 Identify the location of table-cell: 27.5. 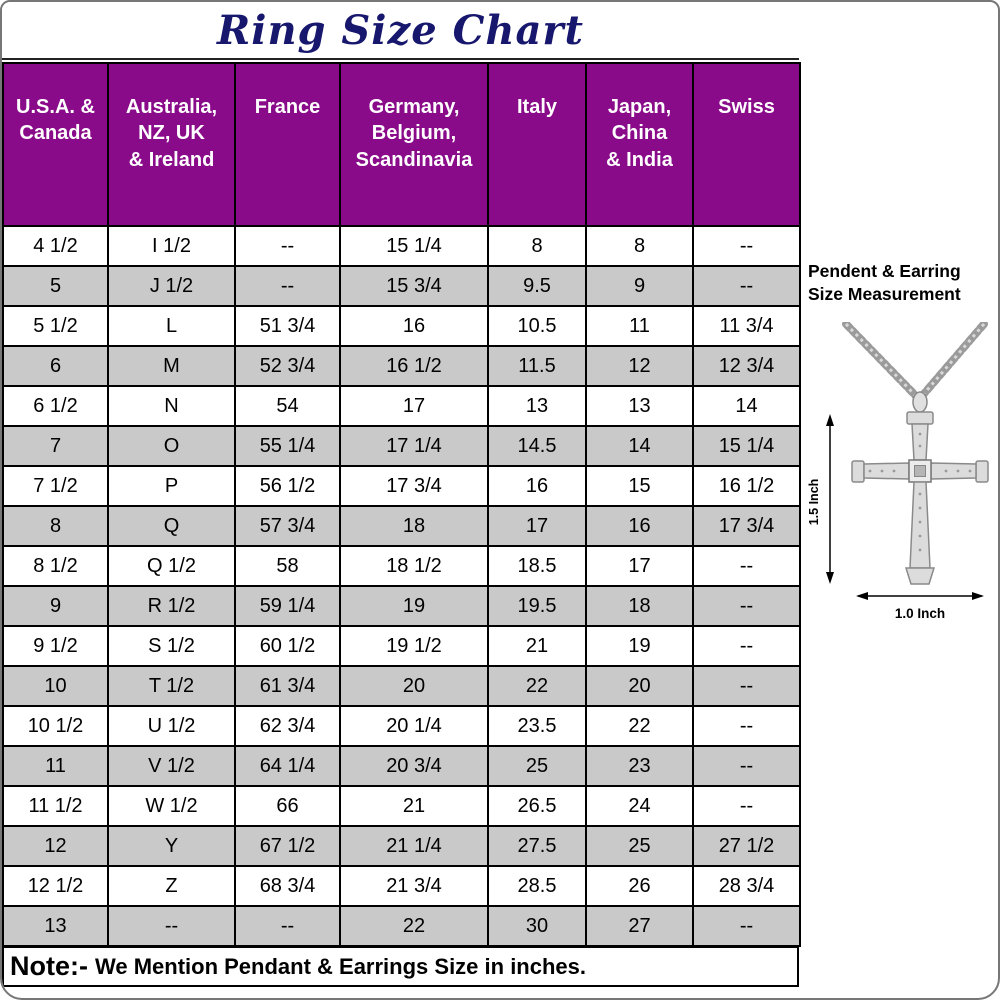
(537, 846).